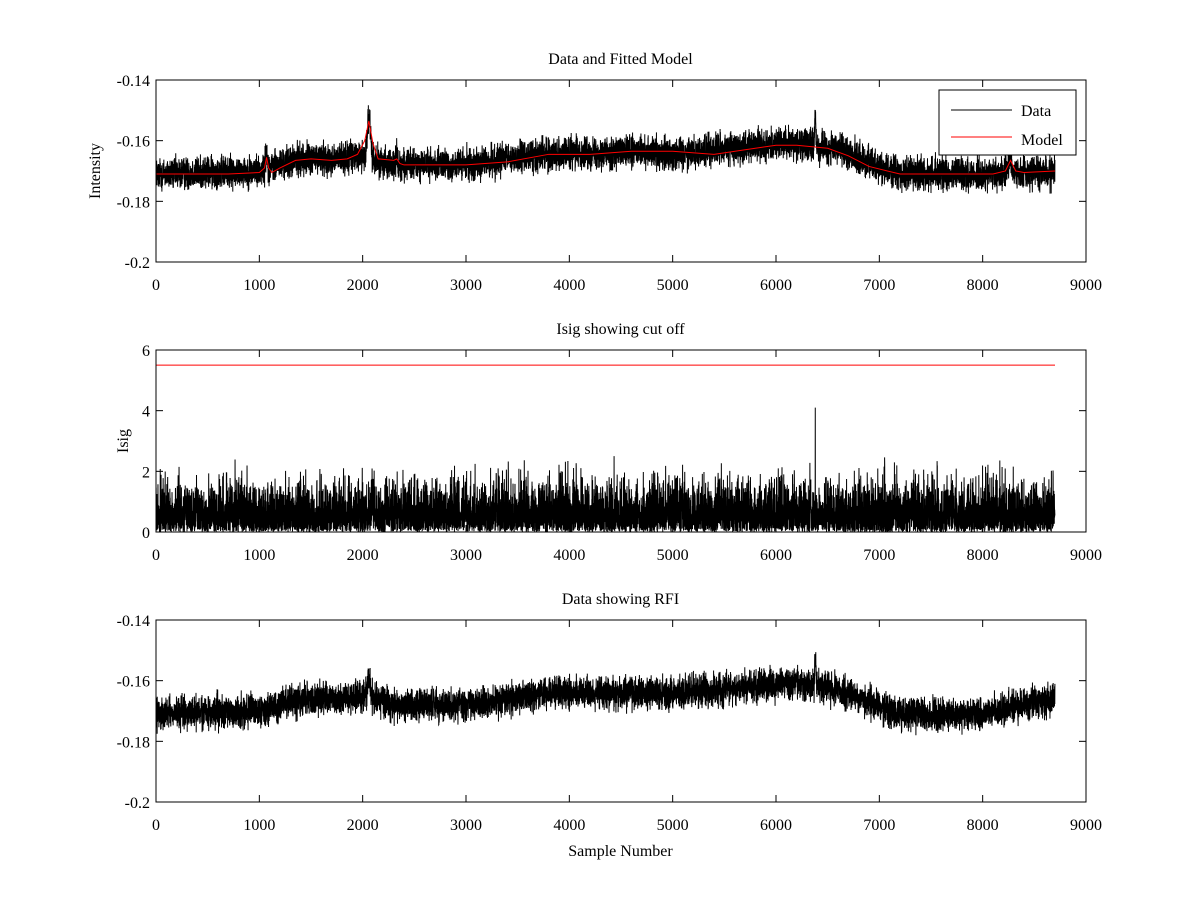 Image resolution: width=1200 pixels, height=900 pixels. Describe the element at coordinates (569, 285) in the screenshot. I see `subplot-1-x-tick-label: 4000` at that location.